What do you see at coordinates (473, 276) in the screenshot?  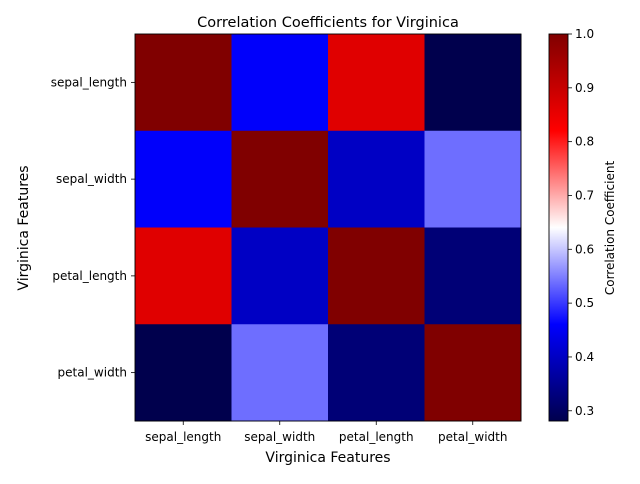 I see `heatmap-cell-petal_length-petal_width` at bounding box center [473, 276].